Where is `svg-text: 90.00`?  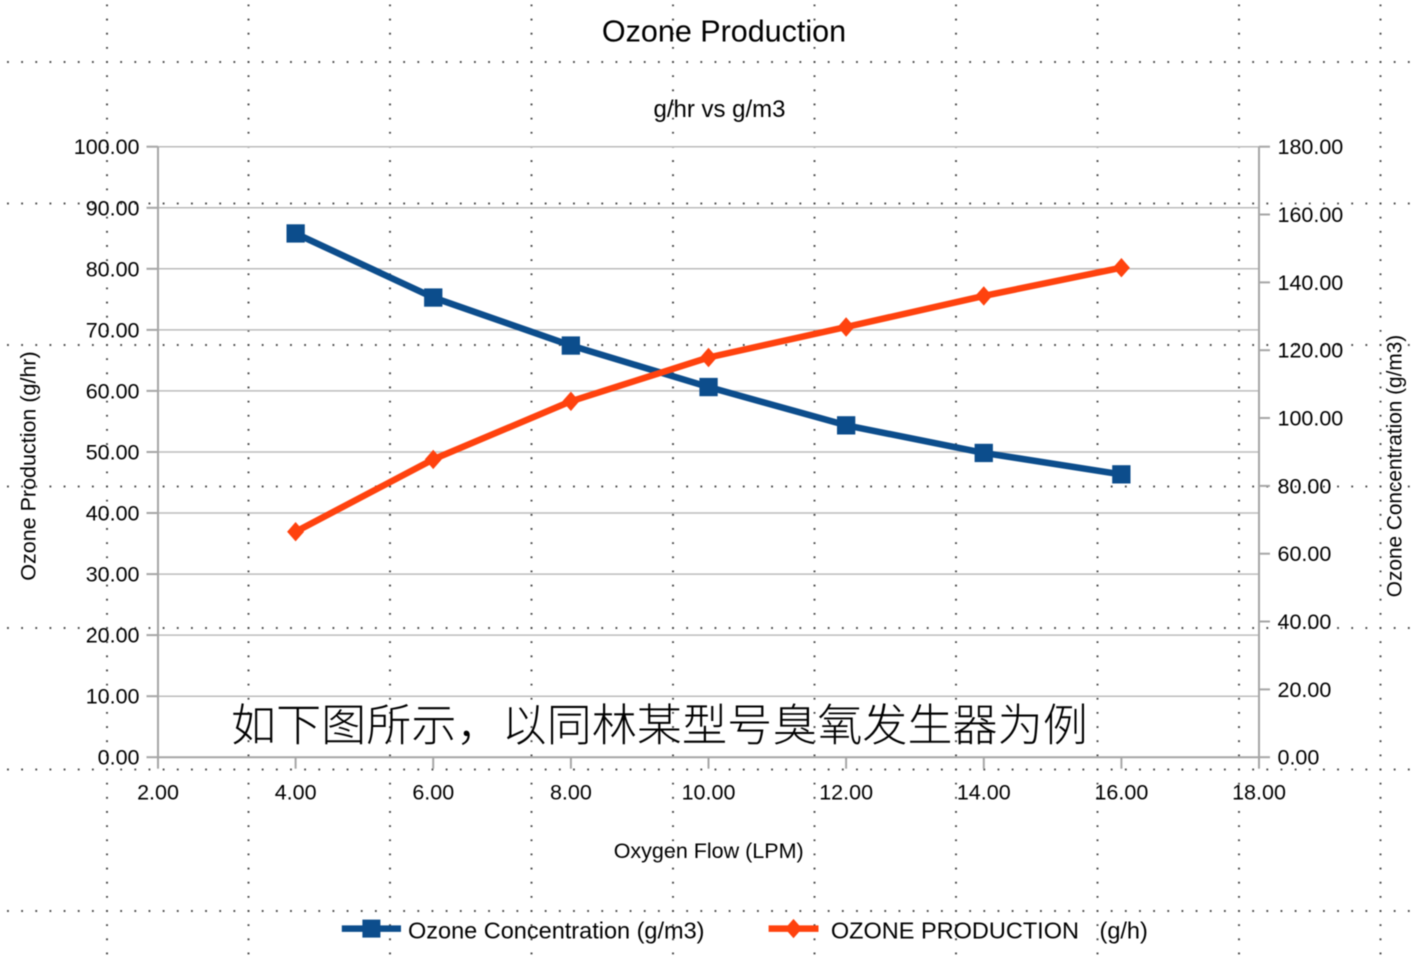 svg-text: 90.00 is located at coordinates (113, 208).